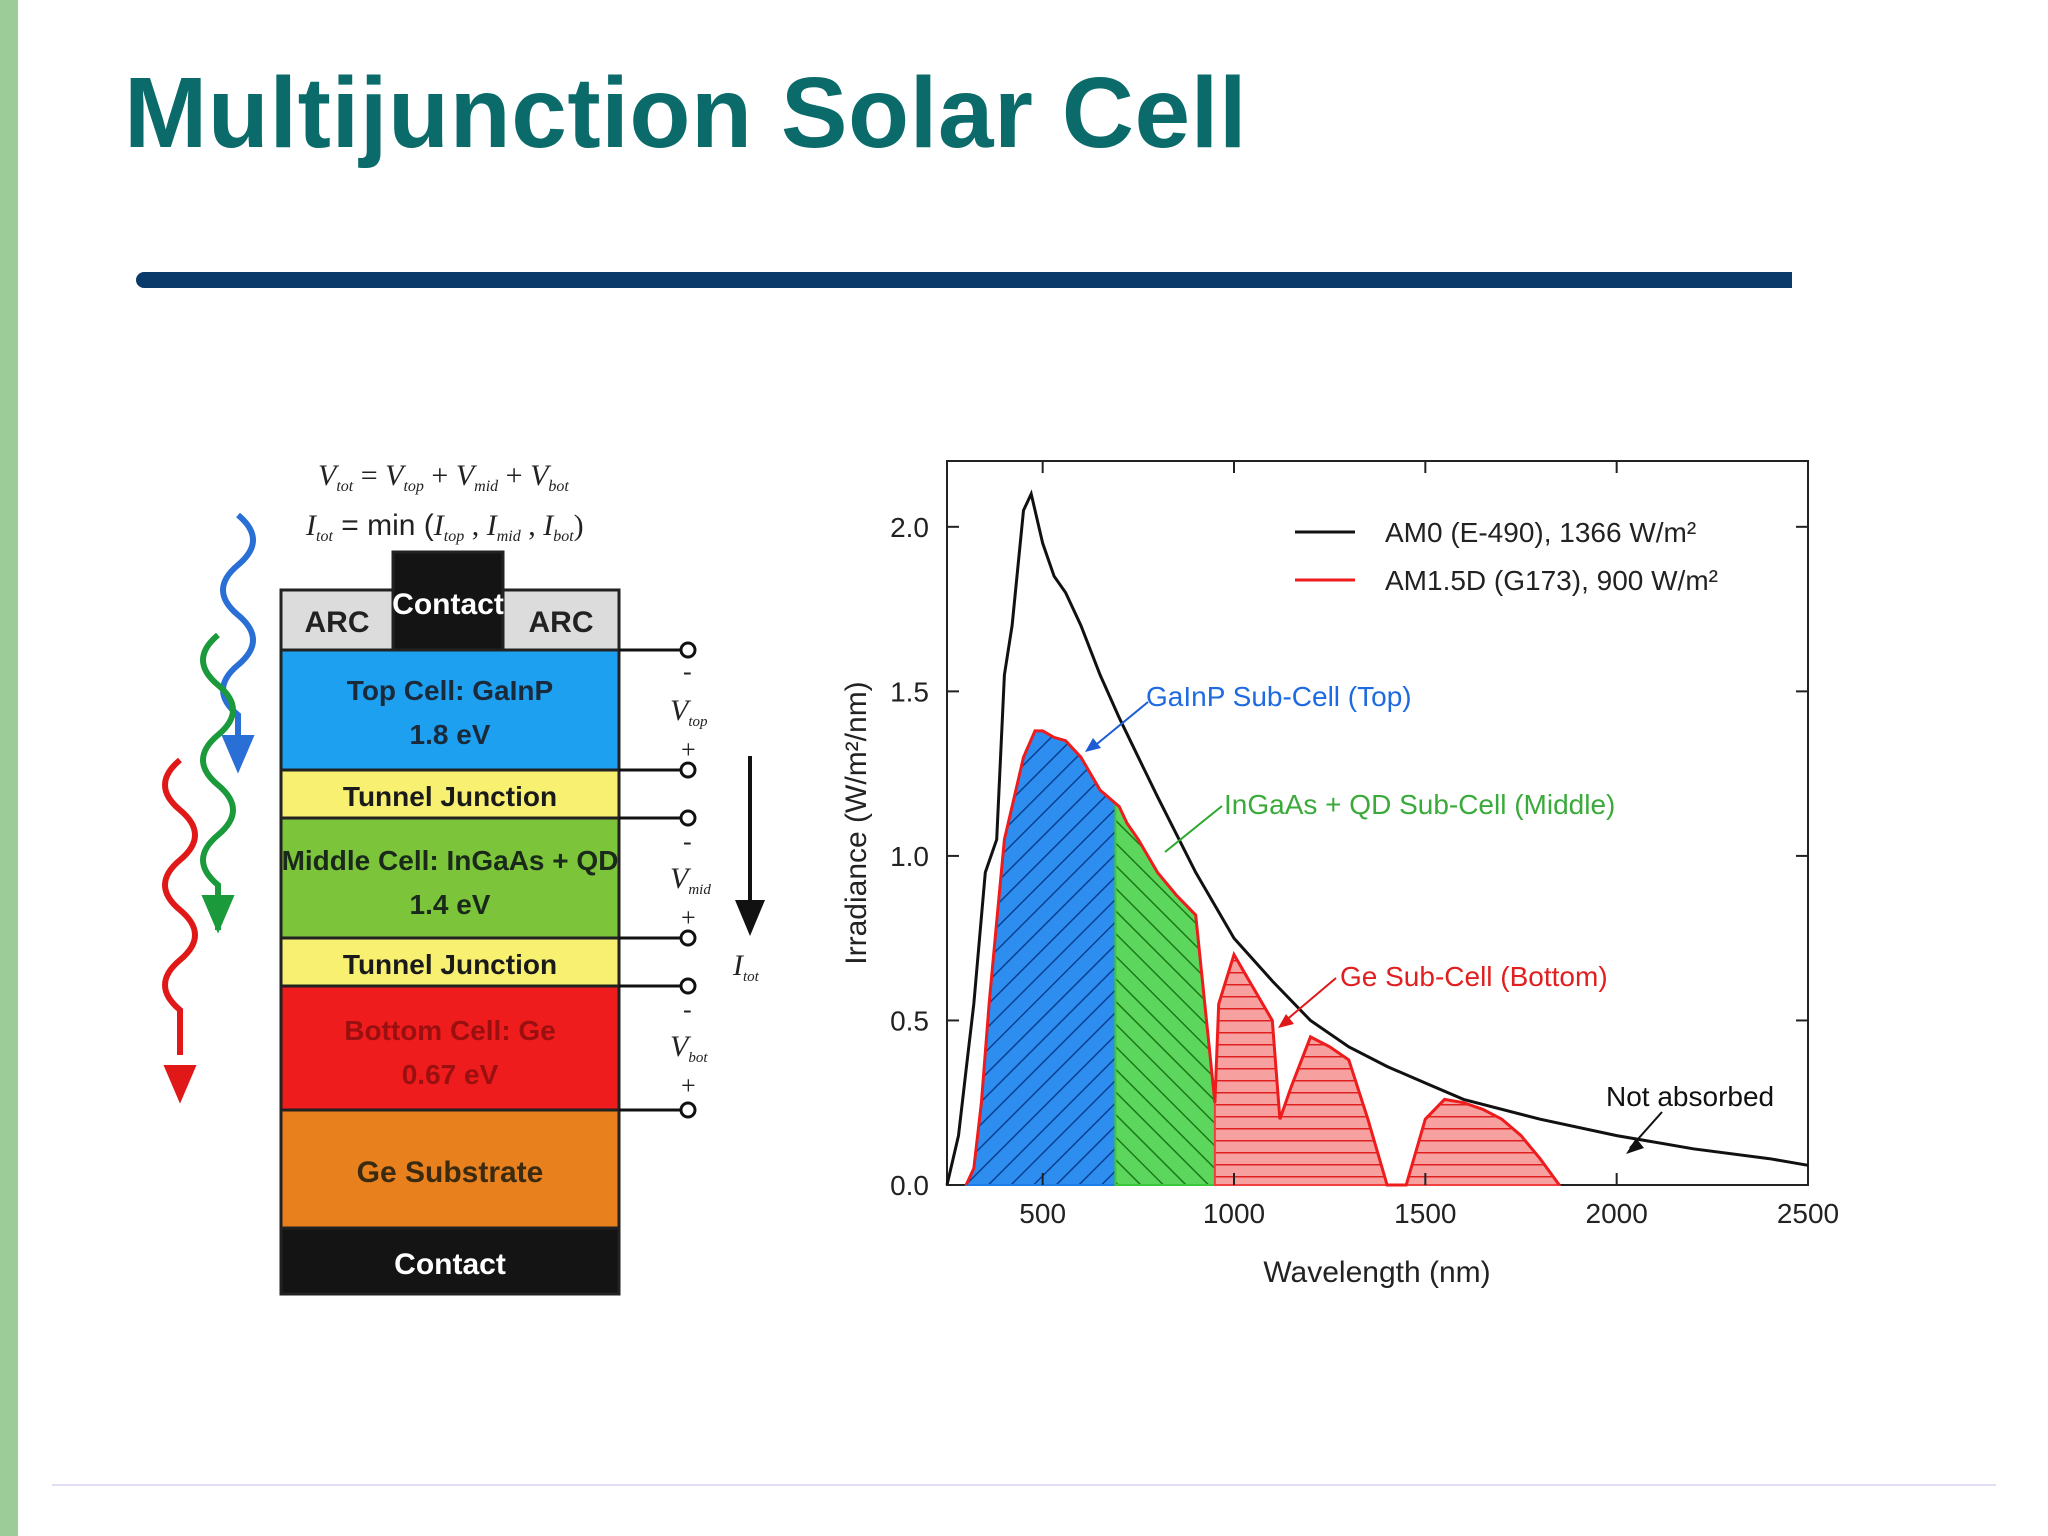 This screenshot has height=1536, width=2048. What do you see at coordinates (688, 917) in the screenshot?
I see `v-mid-plus: +` at bounding box center [688, 917].